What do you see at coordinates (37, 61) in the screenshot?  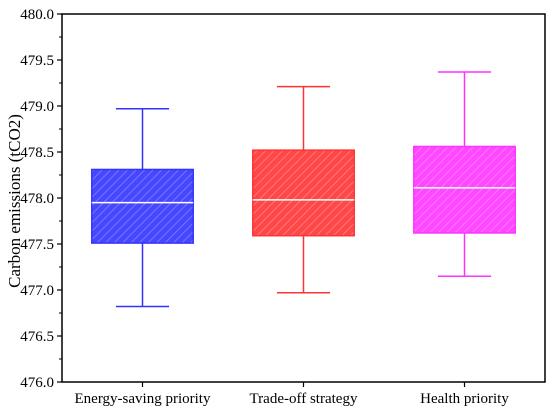 I see `y-tick-label: 479.5` at bounding box center [37, 61].